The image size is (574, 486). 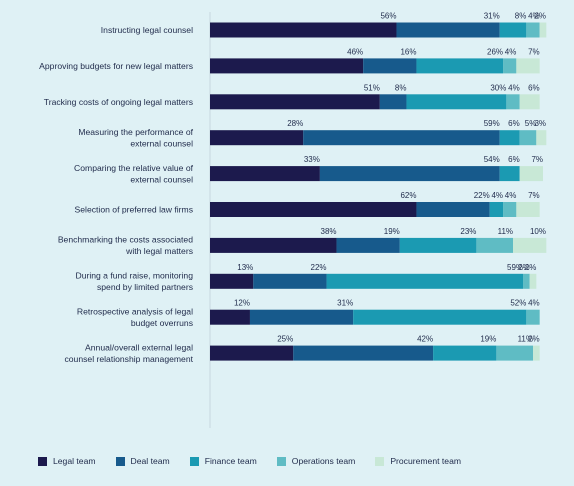 What do you see at coordinates (521, 16) in the screenshot?
I see `data-label: 8%` at bounding box center [521, 16].